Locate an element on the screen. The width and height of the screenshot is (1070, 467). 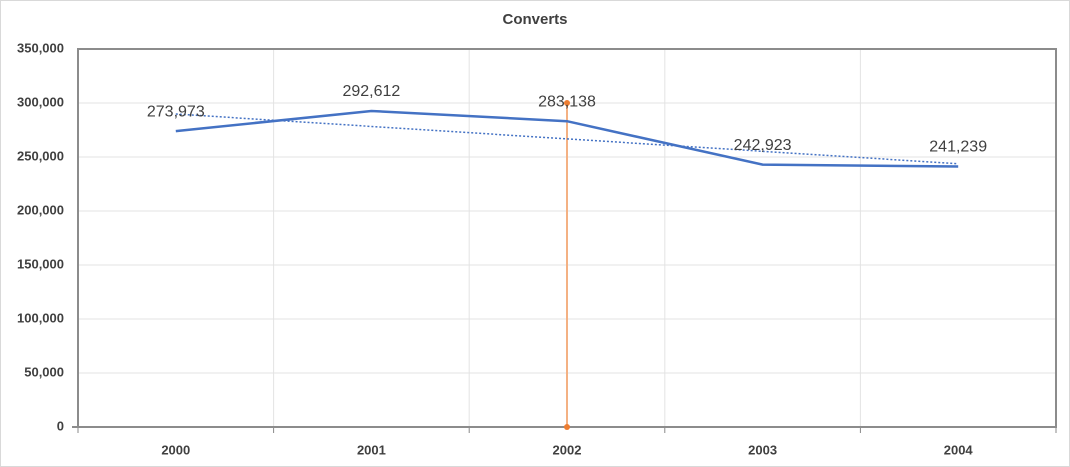
y-tick-label: 300,000 is located at coordinates (40, 101).